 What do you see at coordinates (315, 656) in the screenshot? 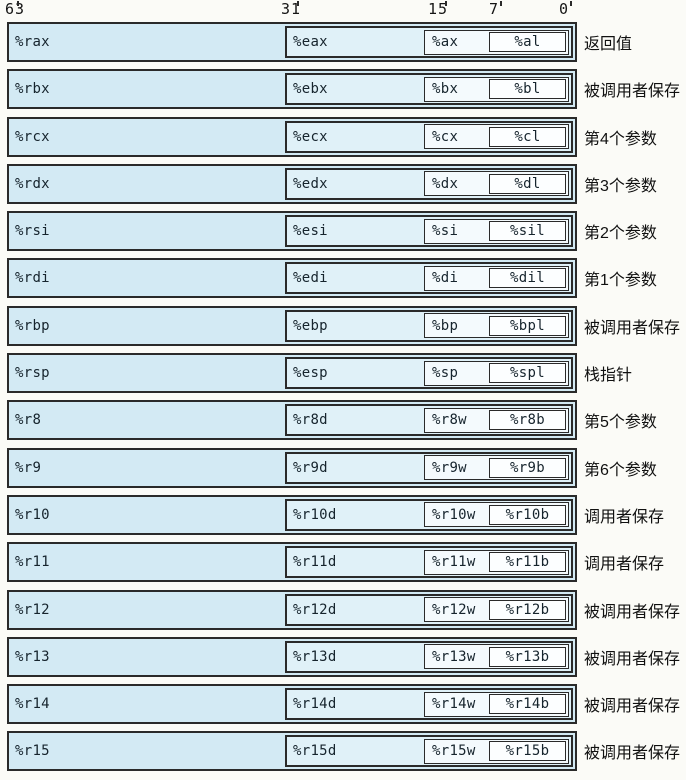
I see `reg32-label: %r13d` at bounding box center [315, 656].